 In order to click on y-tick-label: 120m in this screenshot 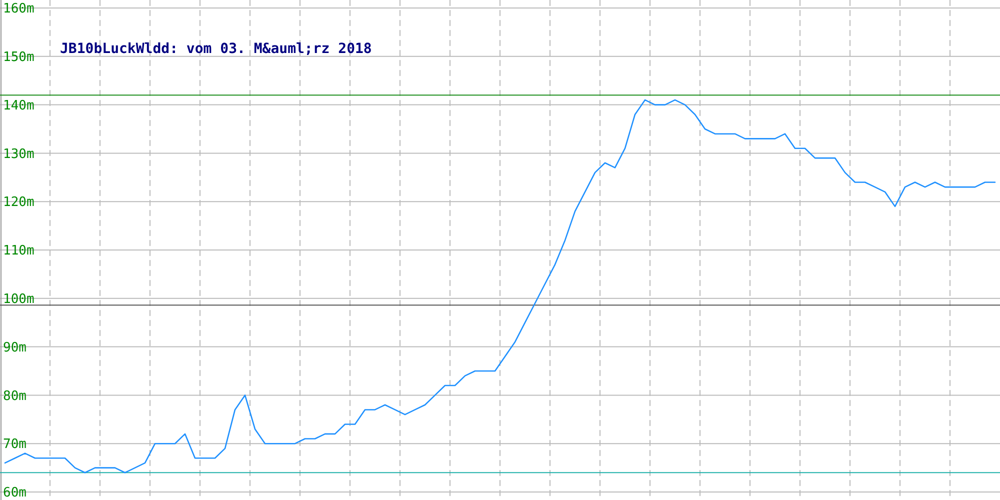, I will do `click(18, 202)`.